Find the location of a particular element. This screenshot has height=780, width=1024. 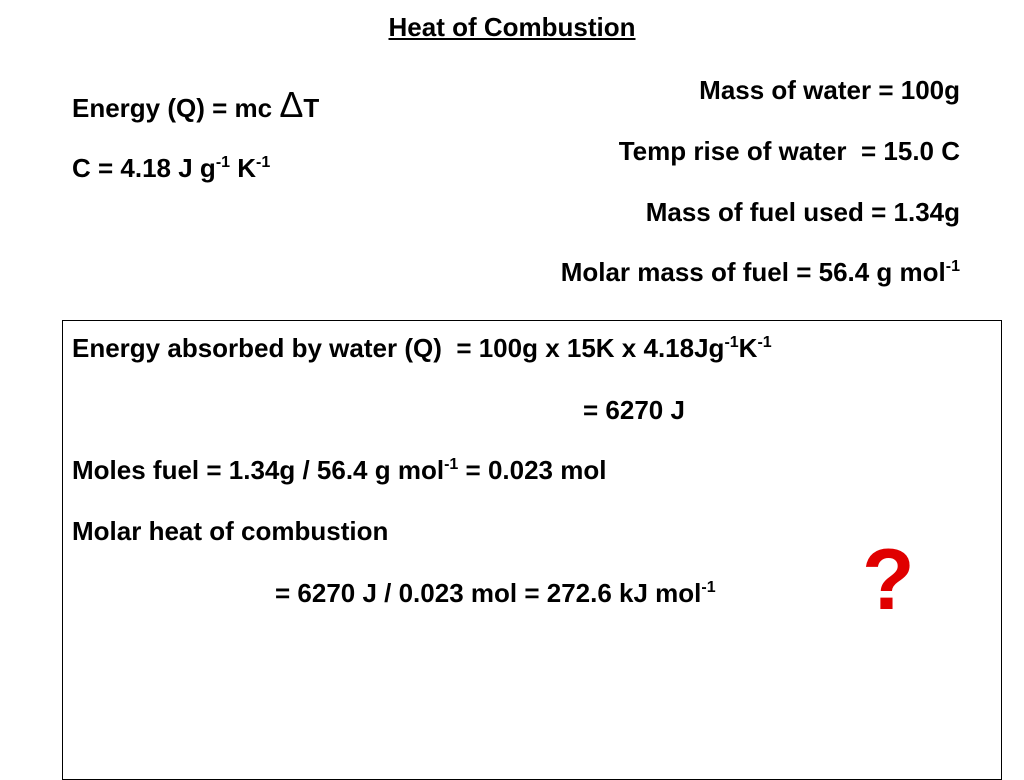

working-line: = 6270 J is located at coordinates (634, 410).